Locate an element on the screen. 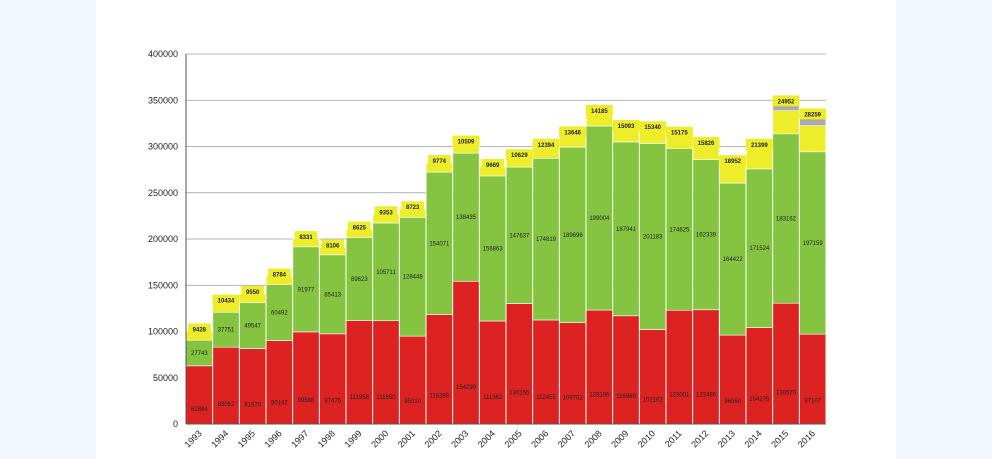 The image size is (992, 459). data-label-yellow: 10509 is located at coordinates (466, 143).